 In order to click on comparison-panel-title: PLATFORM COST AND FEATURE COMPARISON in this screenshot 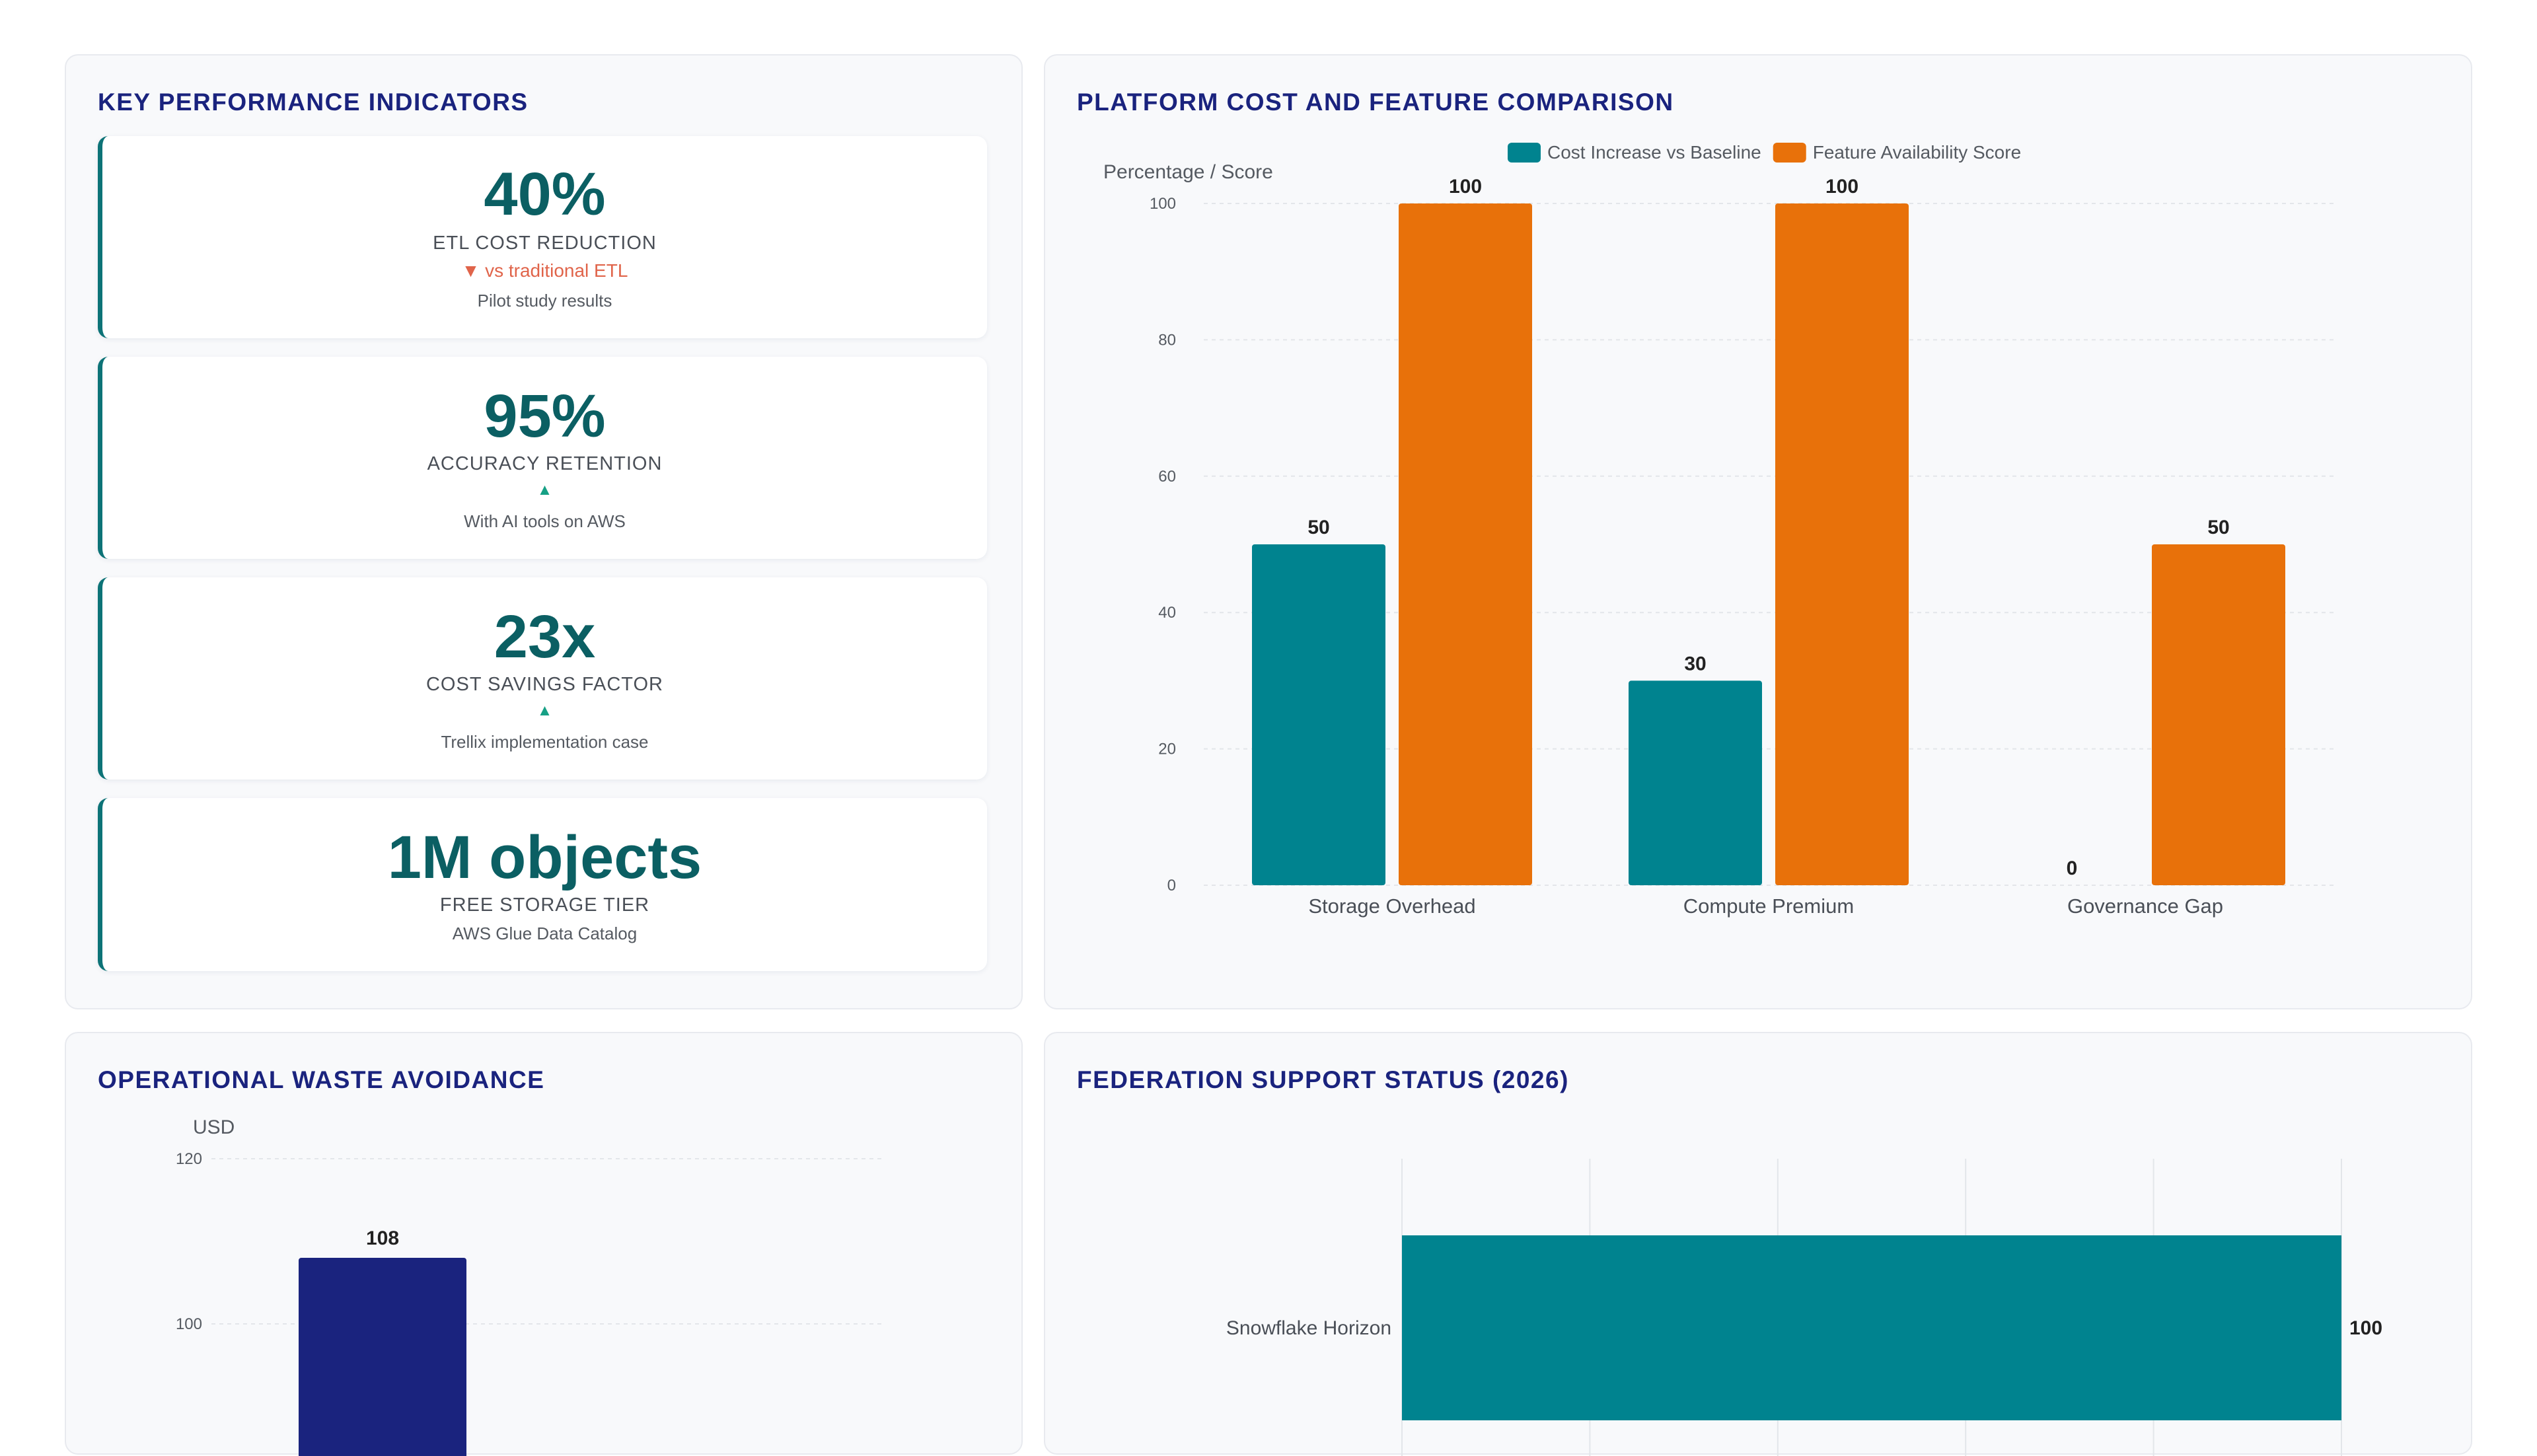, I will do `click(1375, 102)`.